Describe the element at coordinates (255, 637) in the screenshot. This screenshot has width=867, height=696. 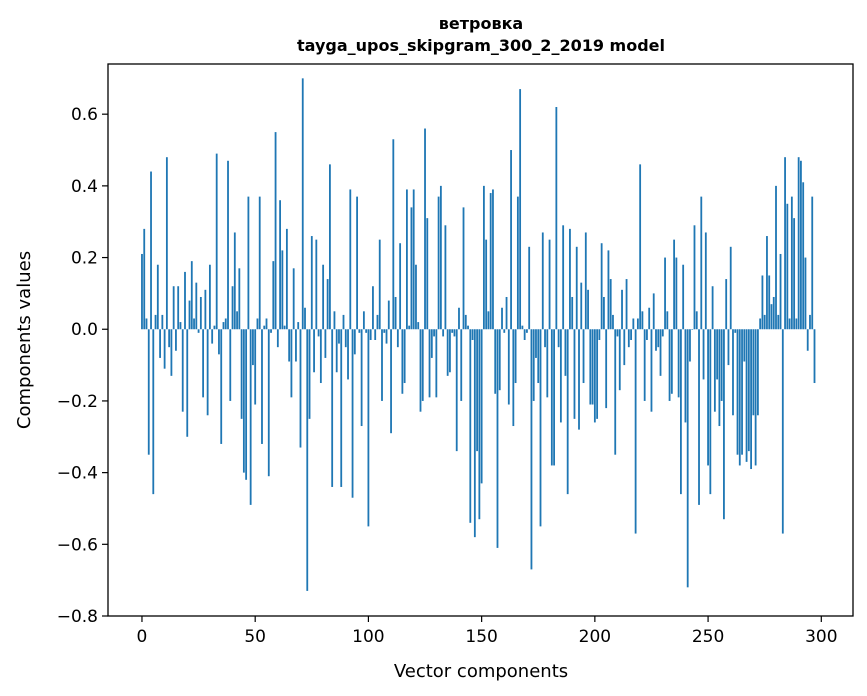
I see `x-tick-label: 50` at that location.